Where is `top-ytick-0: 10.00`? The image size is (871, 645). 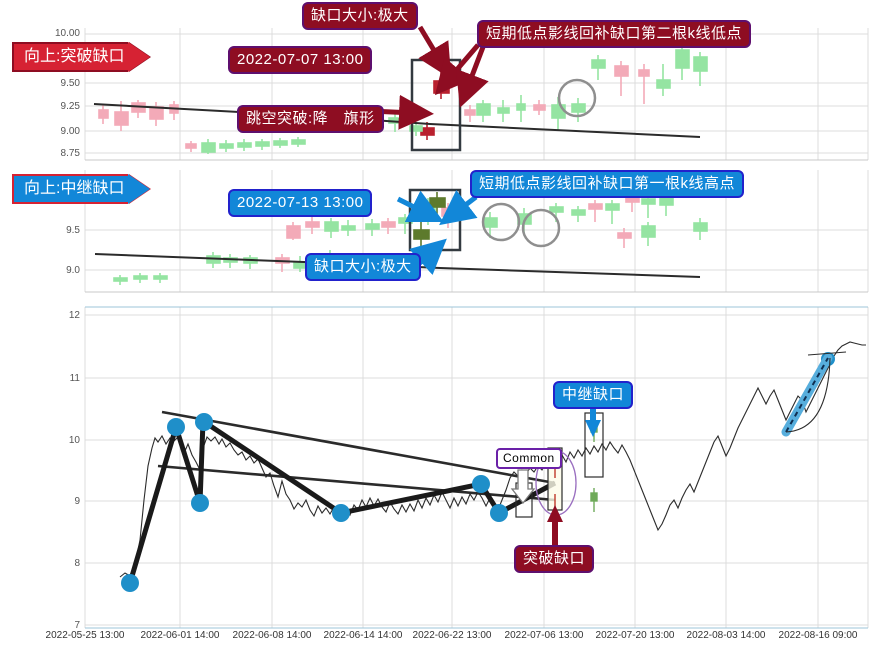
top-ytick-0: 10.00 is located at coordinates (67, 33).